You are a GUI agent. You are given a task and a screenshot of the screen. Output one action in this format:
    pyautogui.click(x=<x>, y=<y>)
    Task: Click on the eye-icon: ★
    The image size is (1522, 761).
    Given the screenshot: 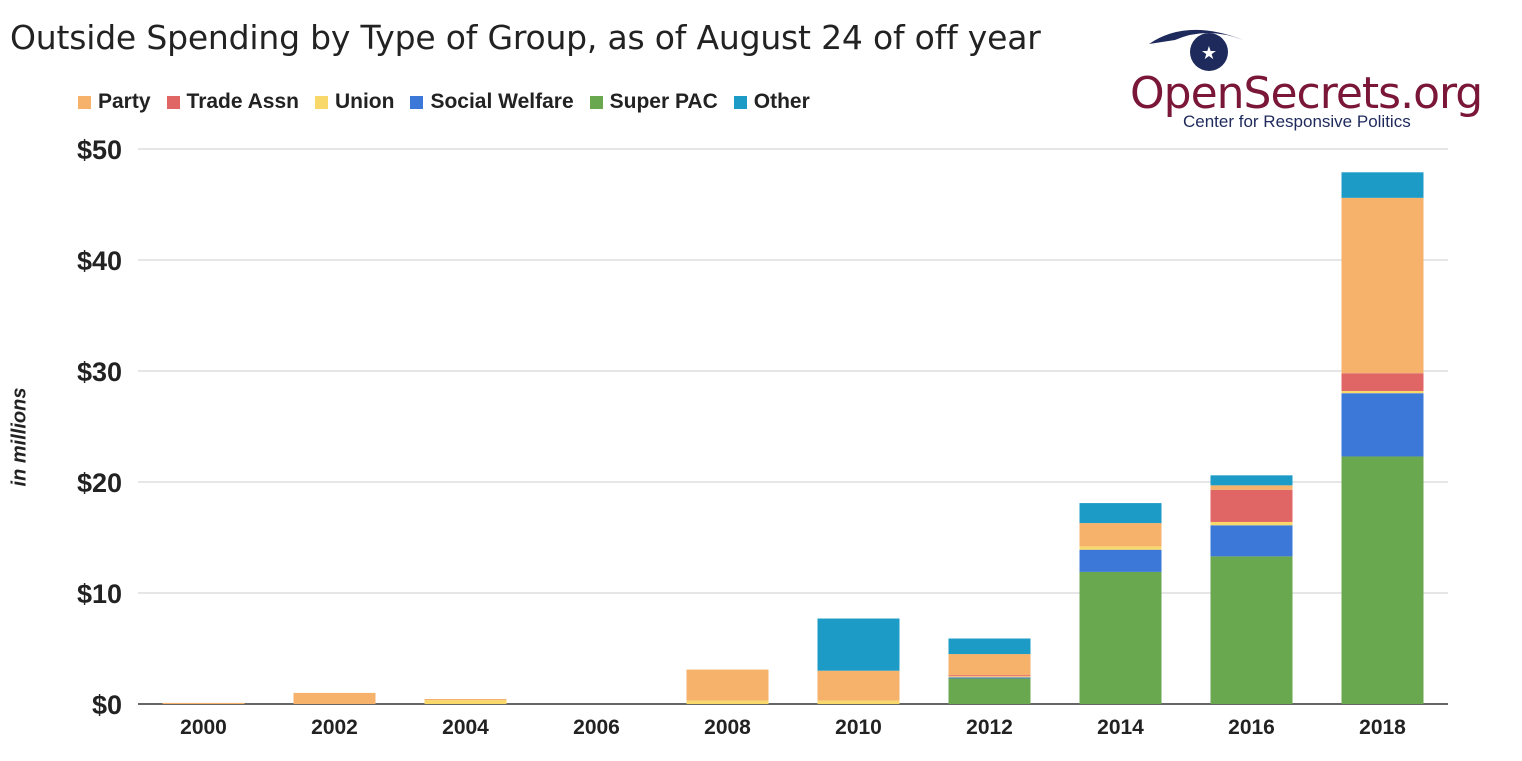 What is the action you would take?
    pyautogui.click(x=1196, y=50)
    